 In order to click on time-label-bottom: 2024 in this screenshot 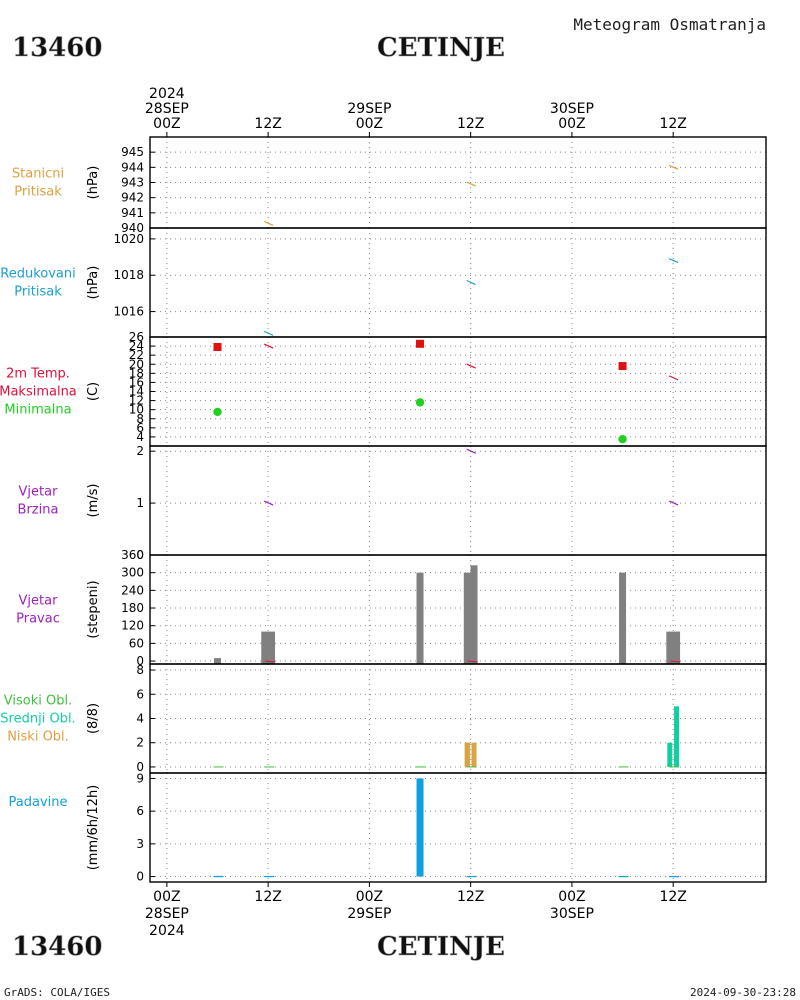, I will do `click(167, 931)`.